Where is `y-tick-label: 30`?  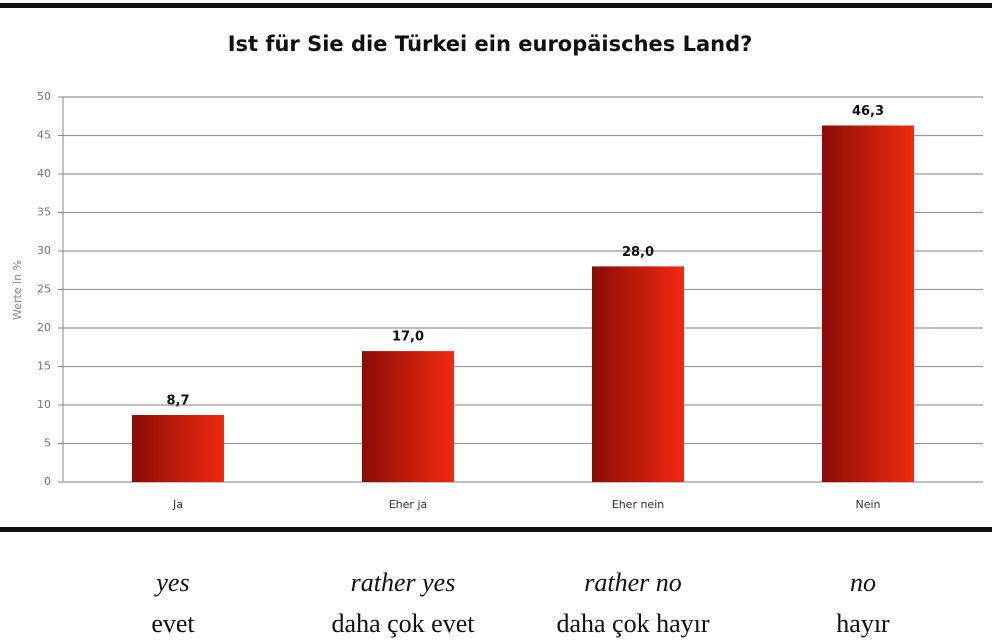
y-tick-label: 30 is located at coordinates (44, 250).